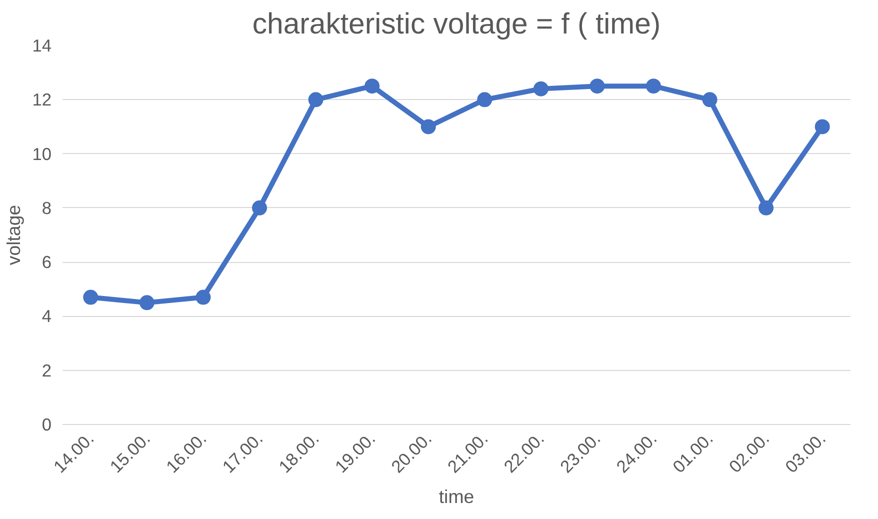  What do you see at coordinates (42, 46) in the screenshot?
I see `y-tick-label: 14` at bounding box center [42, 46].